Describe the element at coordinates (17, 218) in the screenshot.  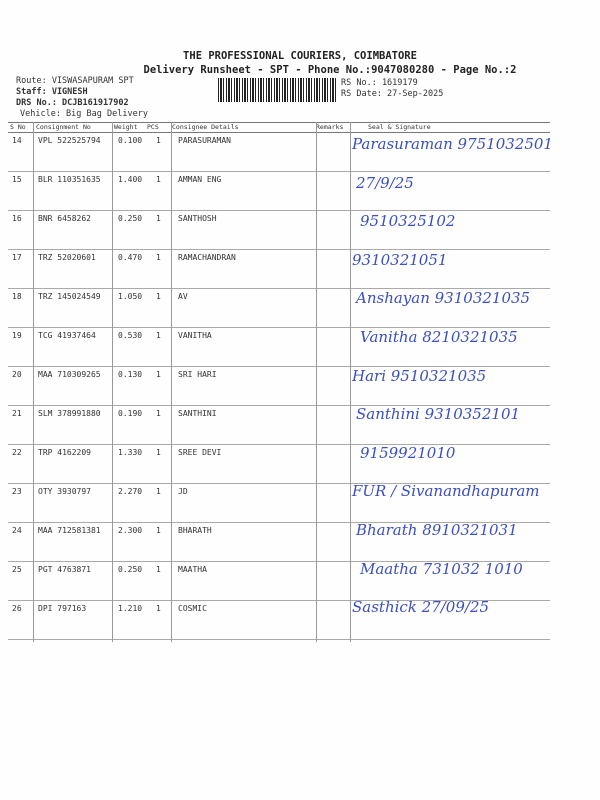
I see `row-sno: 16` at that location.